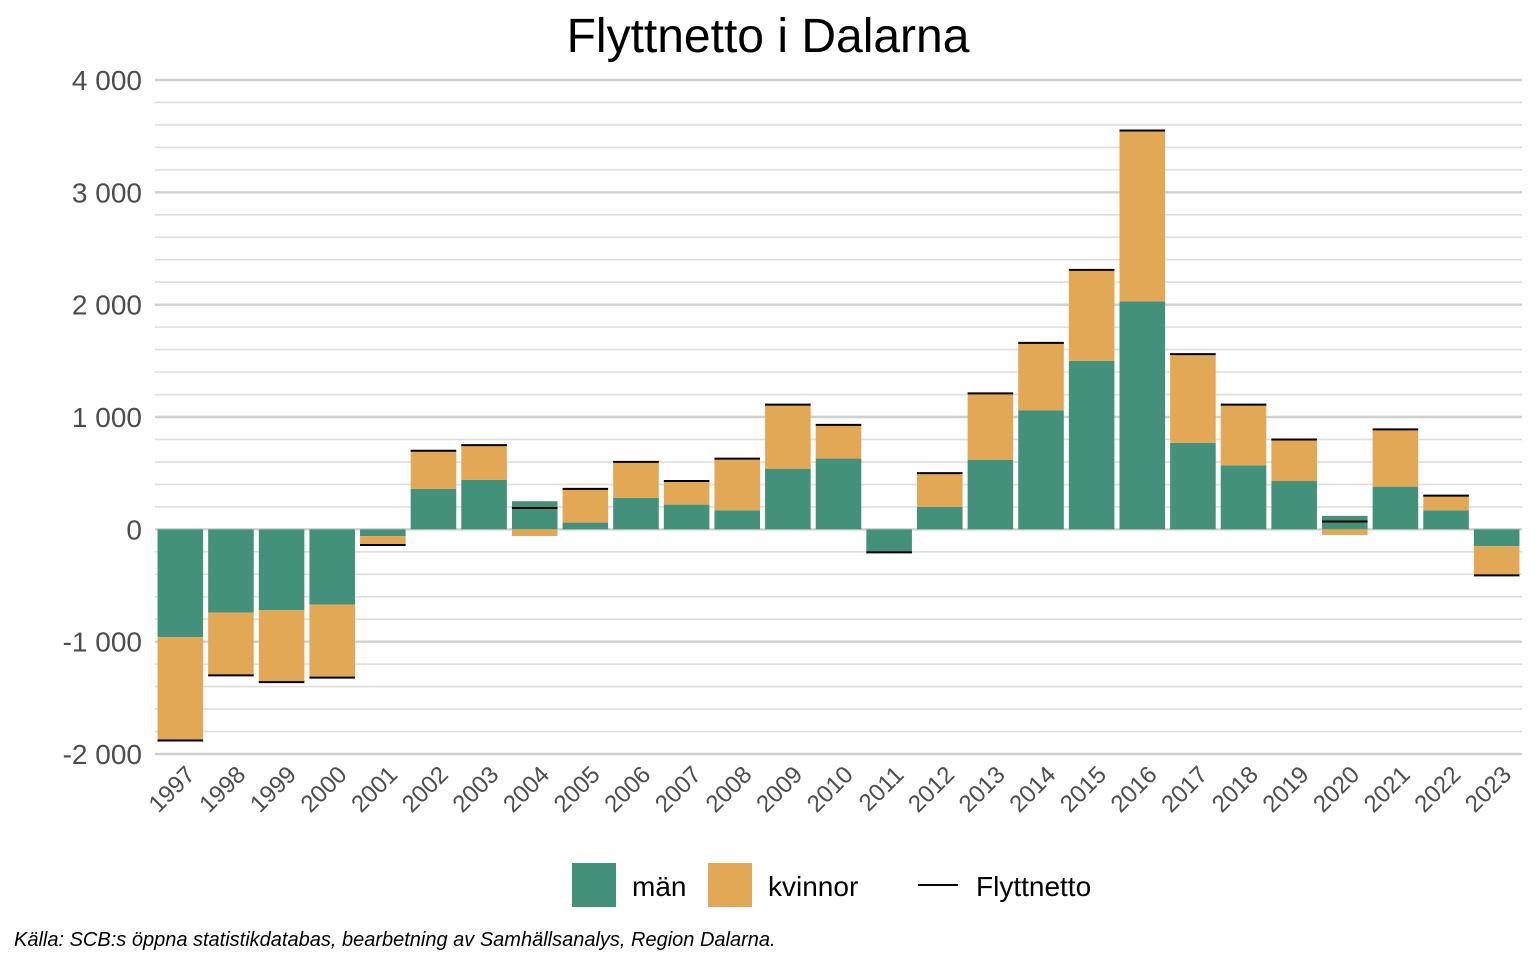 This screenshot has height=960, width=1536. I want to click on bar-man-2010, so click(838, 494).